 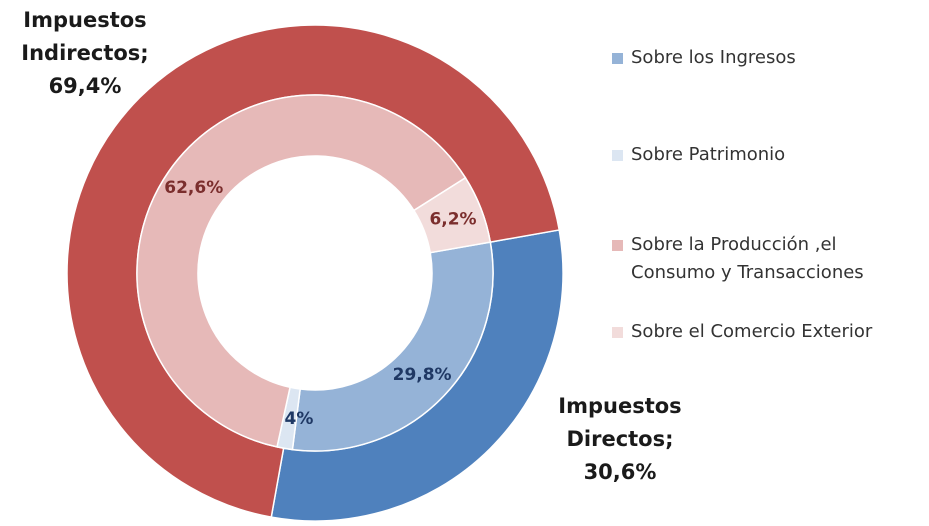 What do you see at coordinates (85, 36) in the screenshot?
I see `outer-label-name: Impuestos Indirectos;` at bounding box center [85, 36].